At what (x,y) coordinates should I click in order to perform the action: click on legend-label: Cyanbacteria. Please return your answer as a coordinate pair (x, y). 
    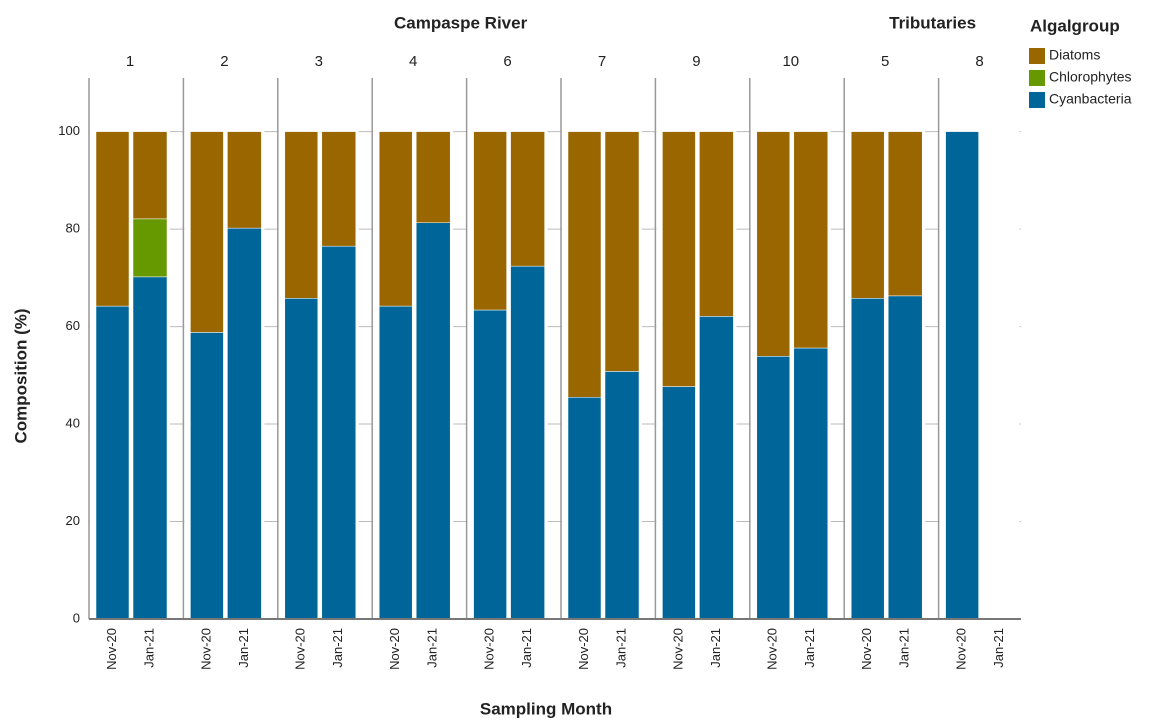
    Looking at the image, I should click on (1090, 99).